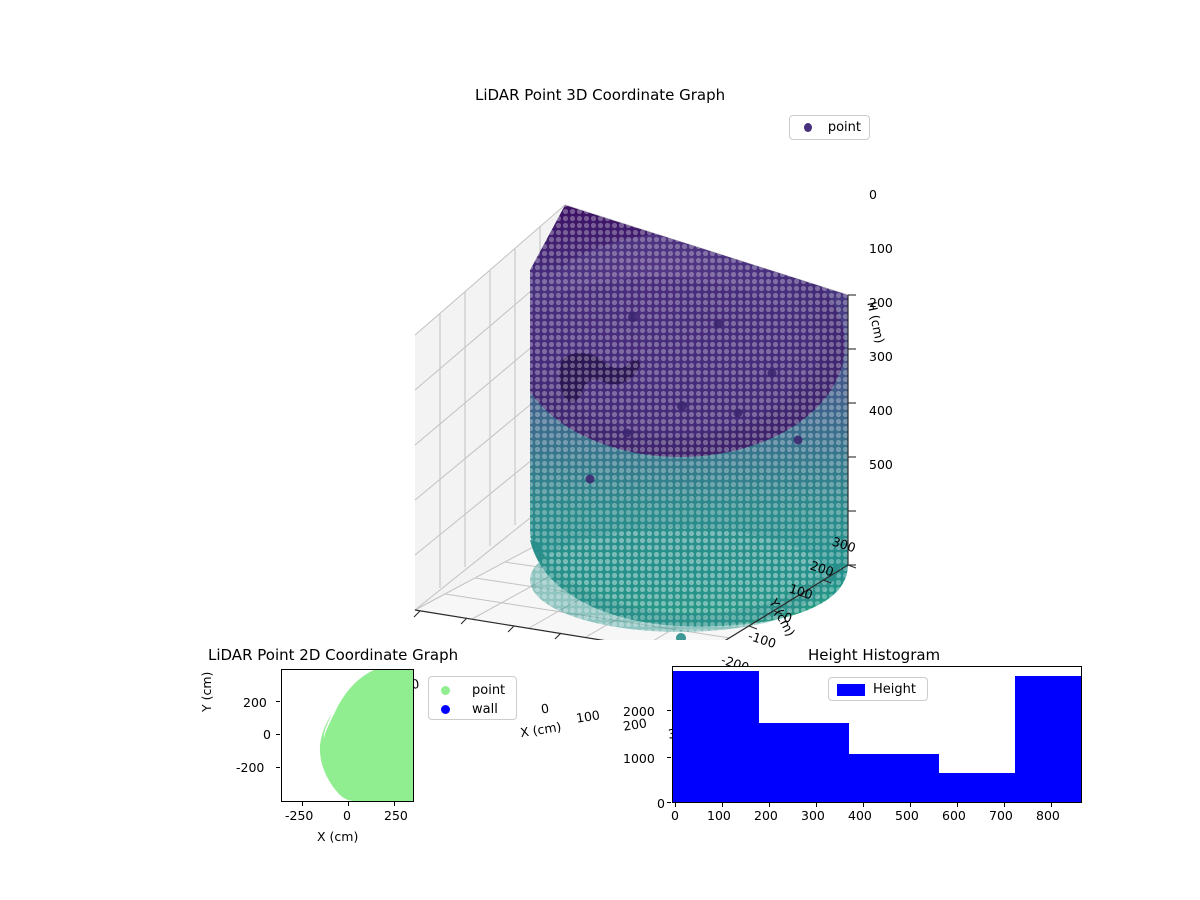 The height and width of the screenshot is (900, 1200). I want to click on histogram-ytick-0: 0, so click(661, 803).